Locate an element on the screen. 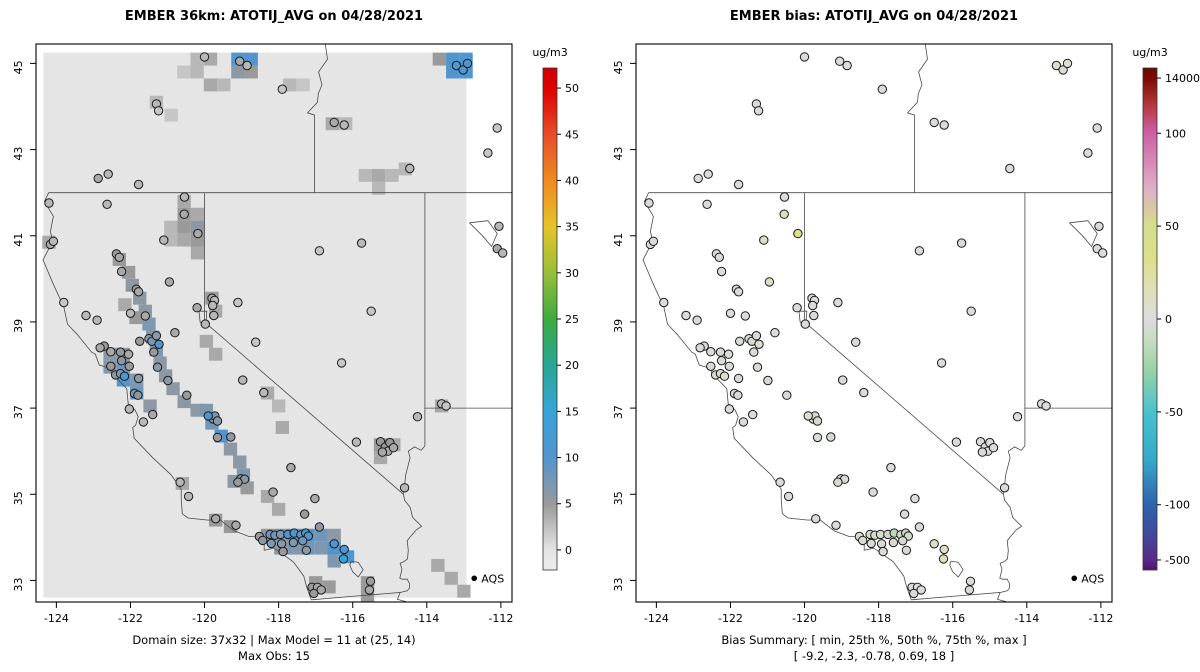  svg-text: -100 is located at coordinates (1177, 505).